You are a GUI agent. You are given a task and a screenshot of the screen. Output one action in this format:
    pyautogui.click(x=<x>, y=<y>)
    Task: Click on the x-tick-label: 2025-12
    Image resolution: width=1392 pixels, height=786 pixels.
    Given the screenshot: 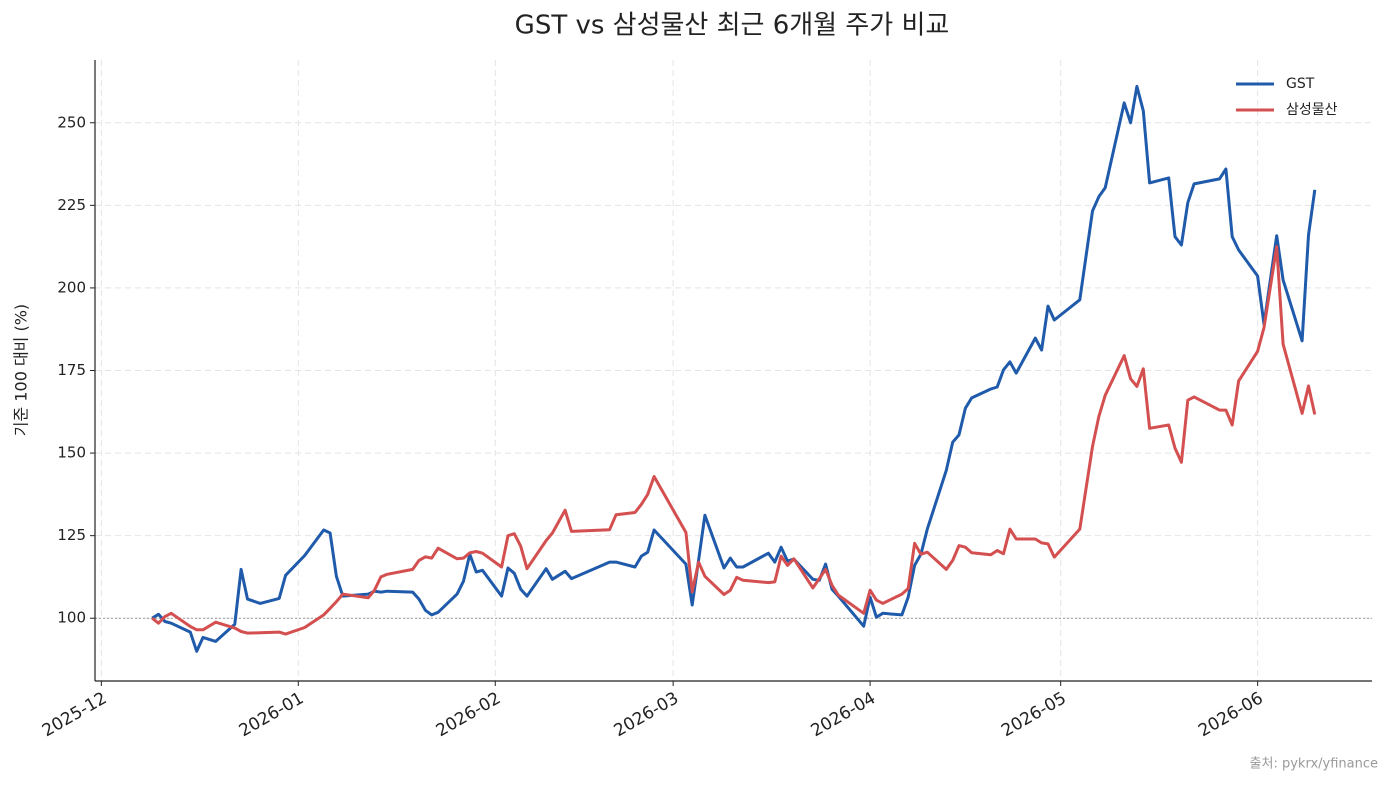 What is the action you would take?
    pyautogui.click(x=75, y=714)
    